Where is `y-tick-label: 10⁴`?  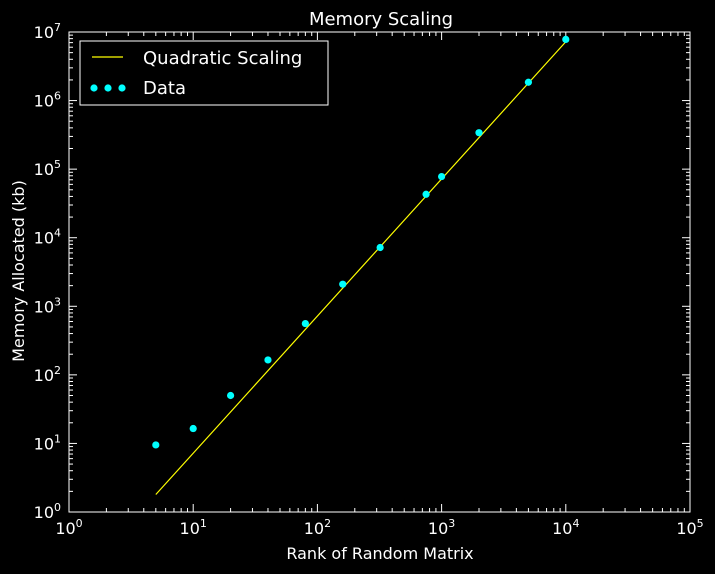 y-tick-label: 10⁴ is located at coordinates (47, 237).